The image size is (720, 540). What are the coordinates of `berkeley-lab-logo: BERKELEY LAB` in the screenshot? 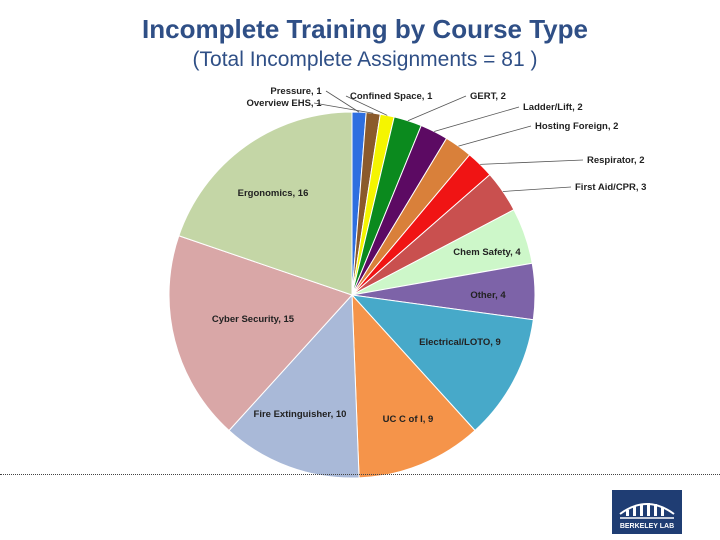 It's located at (647, 512).